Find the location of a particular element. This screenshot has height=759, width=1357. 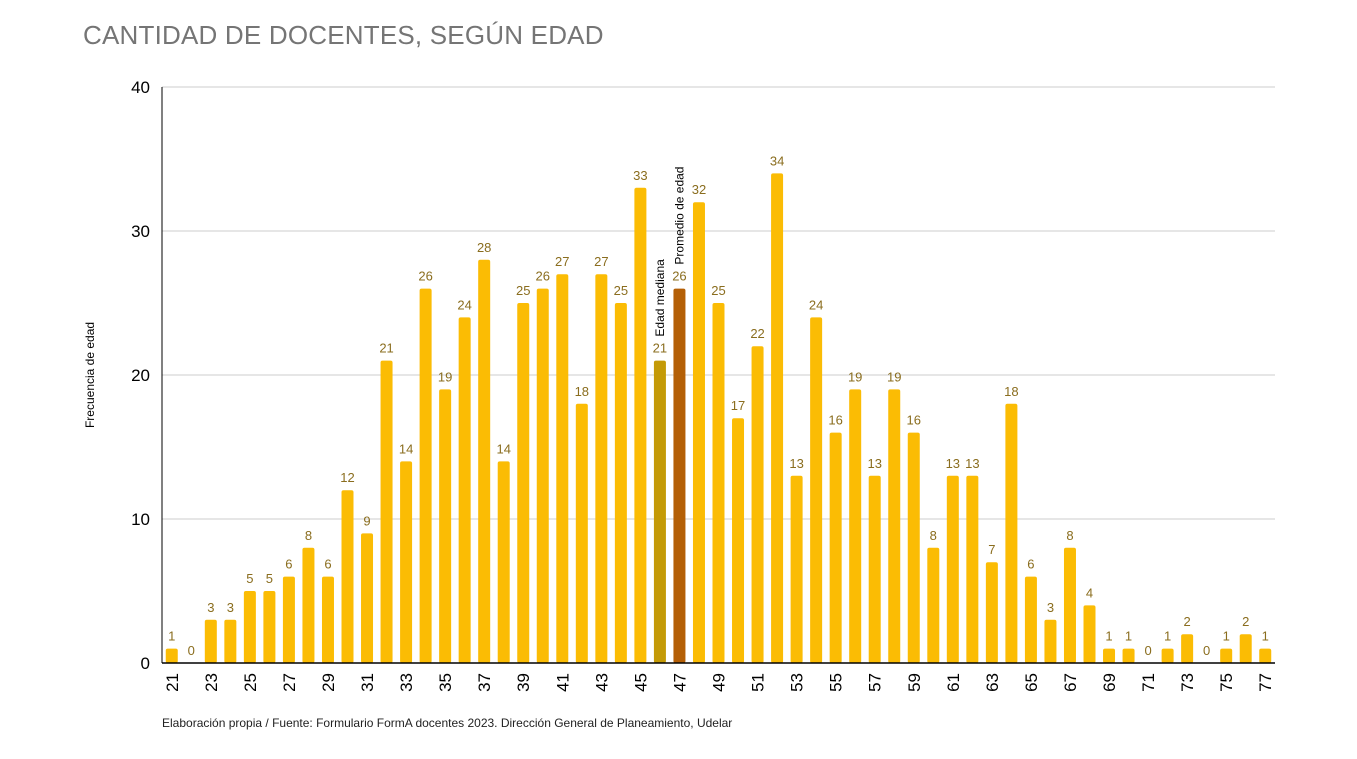

x-tick-label: 61 is located at coordinates (953, 682).